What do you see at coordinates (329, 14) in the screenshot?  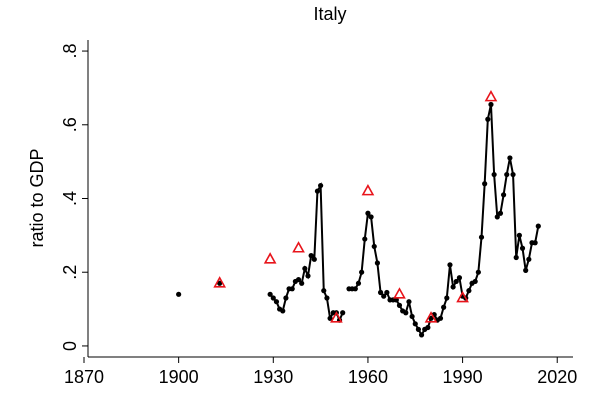 I see `chart-title: Italy` at bounding box center [329, 14].